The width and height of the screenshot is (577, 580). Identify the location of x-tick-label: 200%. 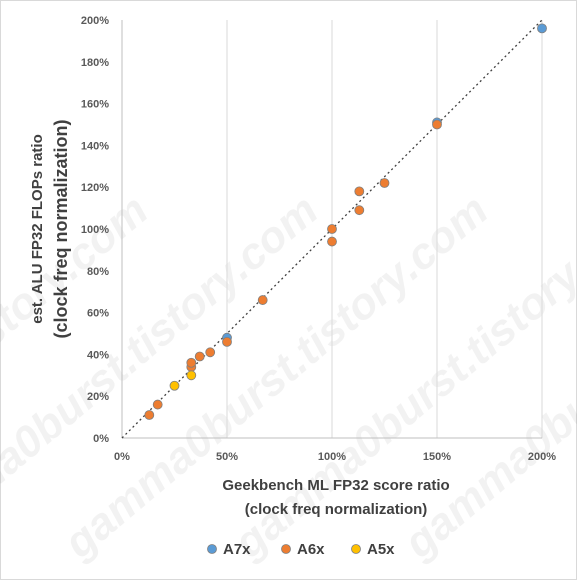
(542, 457).